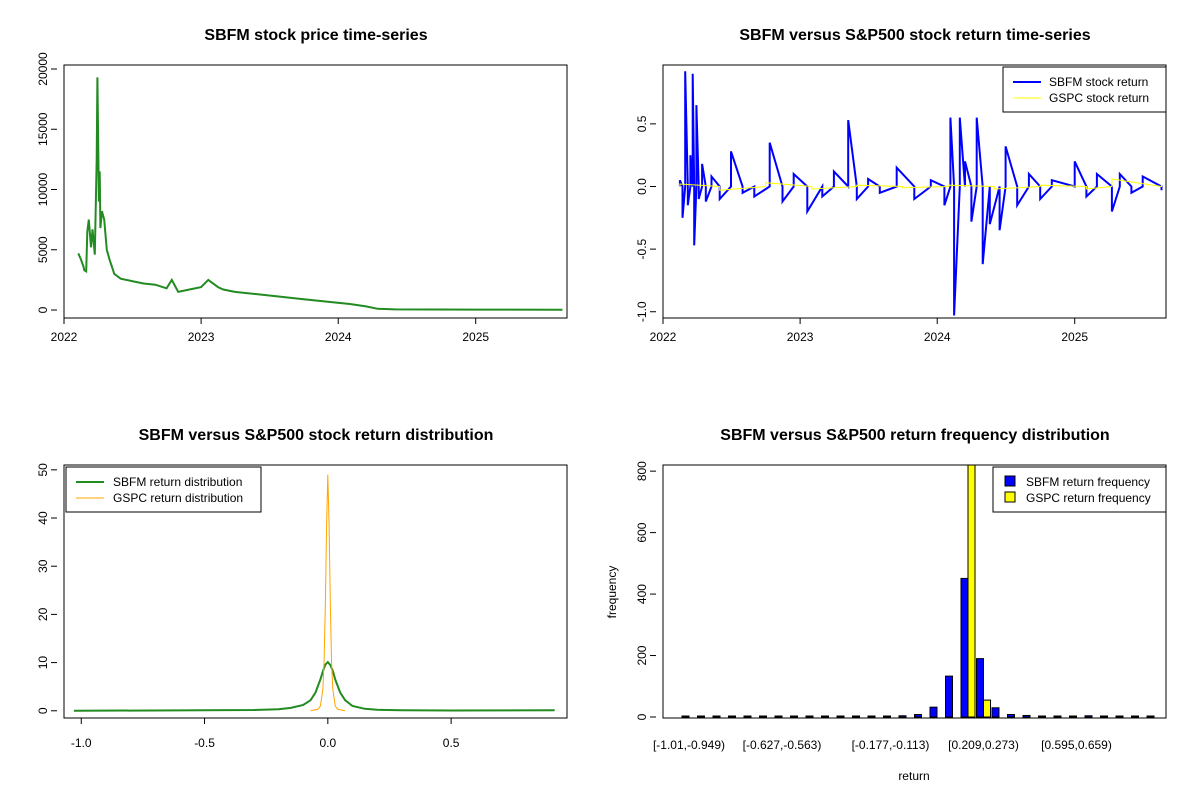 The height and width of the screenshot is (800, 1200). What do you see at coordinates (920, 184) in the screenshot?
I see `gspc-return-series-line` at bounding box center [920, 184].